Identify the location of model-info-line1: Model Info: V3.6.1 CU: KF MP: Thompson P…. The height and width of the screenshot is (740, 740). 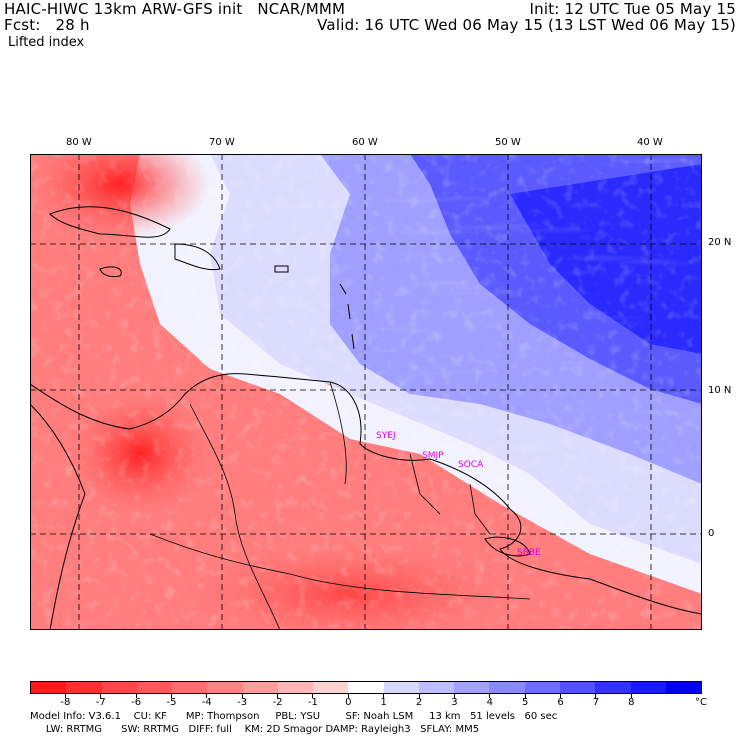
(294, 716).